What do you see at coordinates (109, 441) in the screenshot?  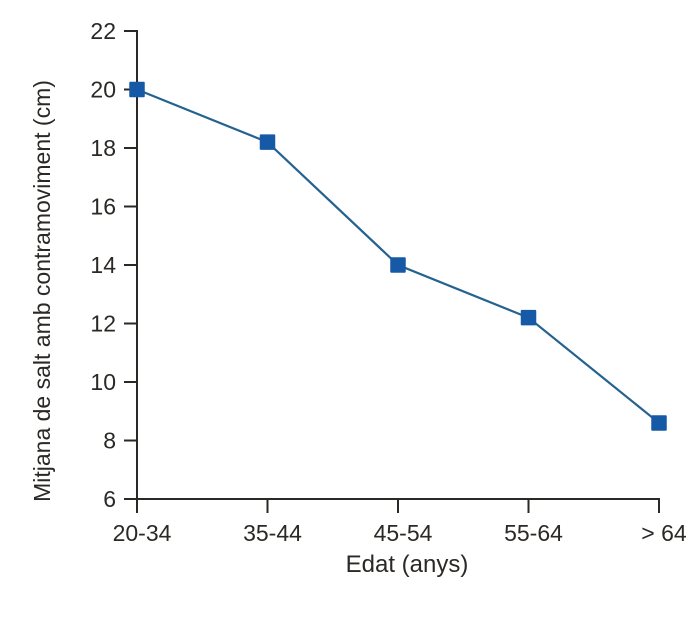 I see `y-tick-label: 8` at bounding box center [109, 441].